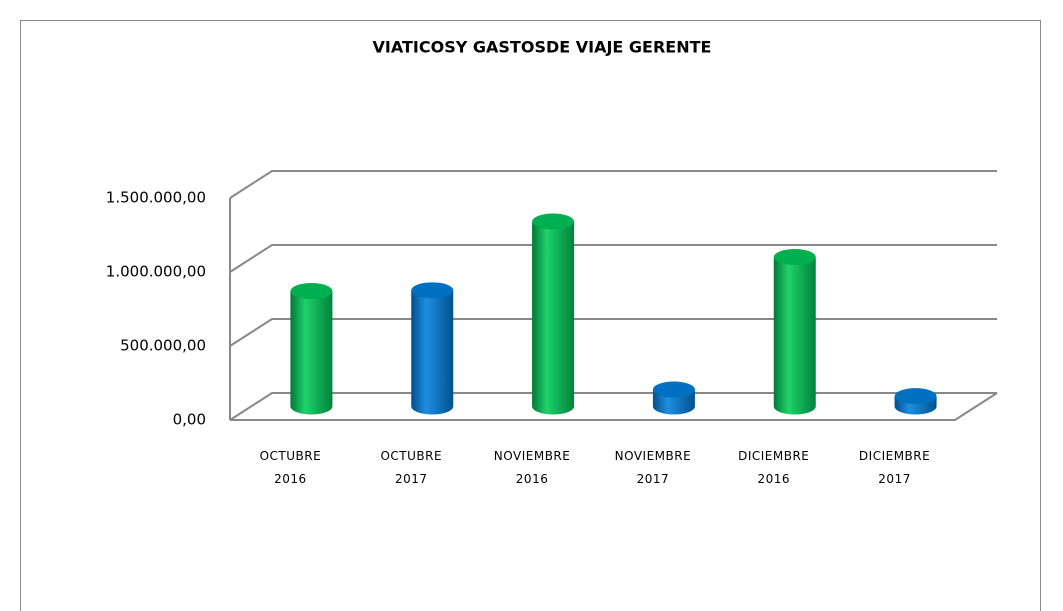  Describe the element at coordinates (156, 198) in the screenshot. I see `y-tick-label: 1.500.000,00` at that location.